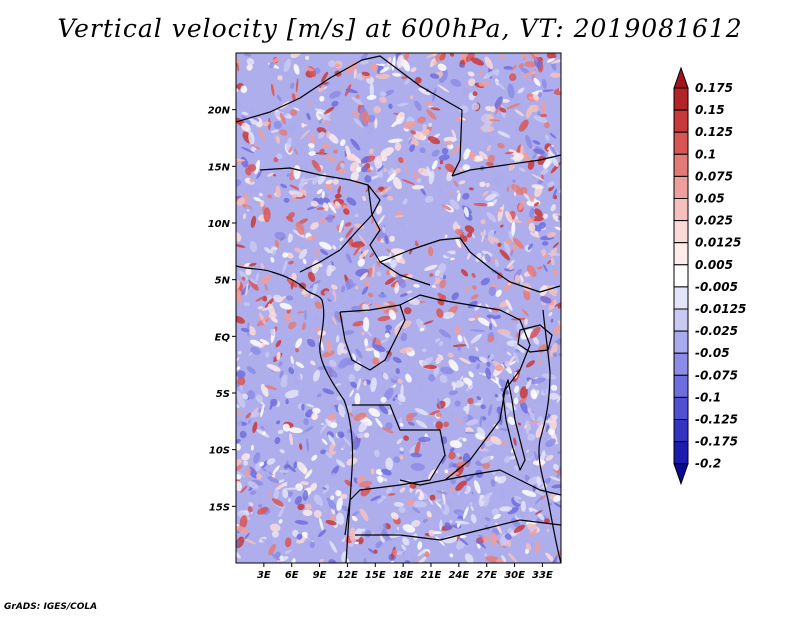  What do you see at coordinates (714, 176) in the screenshot?
I see `colorbar-label: 0.075` at bounding box center [714, 176].